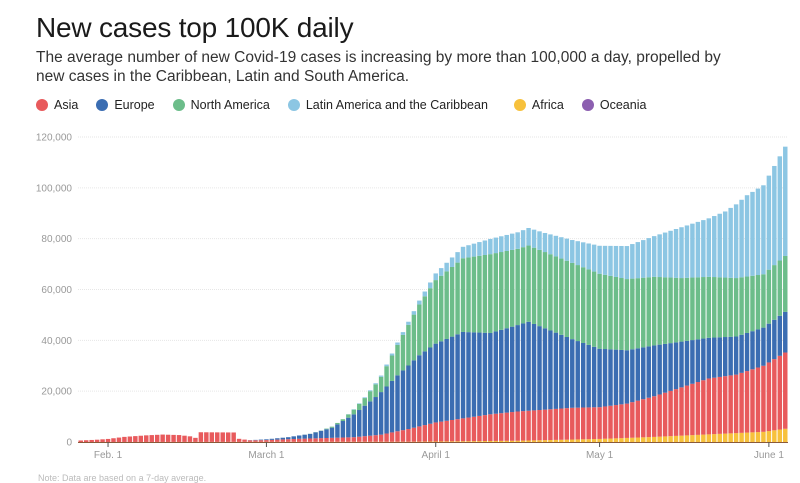 This screenshot has height=483, width=800. Describe the element at coordinates (56, 341) in the screenshot. I see `y-tick-label: 40,000` at that location.